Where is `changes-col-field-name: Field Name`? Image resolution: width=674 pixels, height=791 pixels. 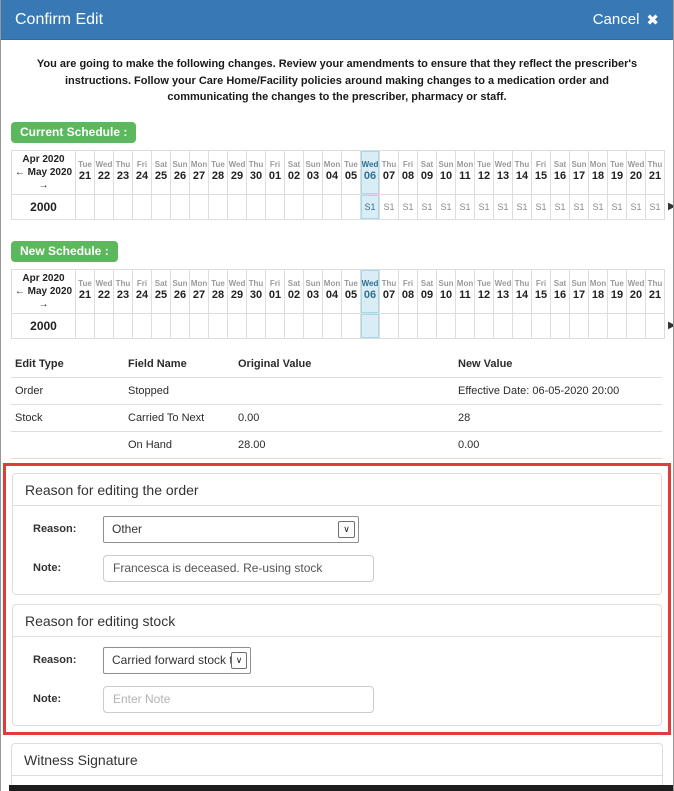 changes-col-field-name: Field Name is located at coordinates (179, 364).